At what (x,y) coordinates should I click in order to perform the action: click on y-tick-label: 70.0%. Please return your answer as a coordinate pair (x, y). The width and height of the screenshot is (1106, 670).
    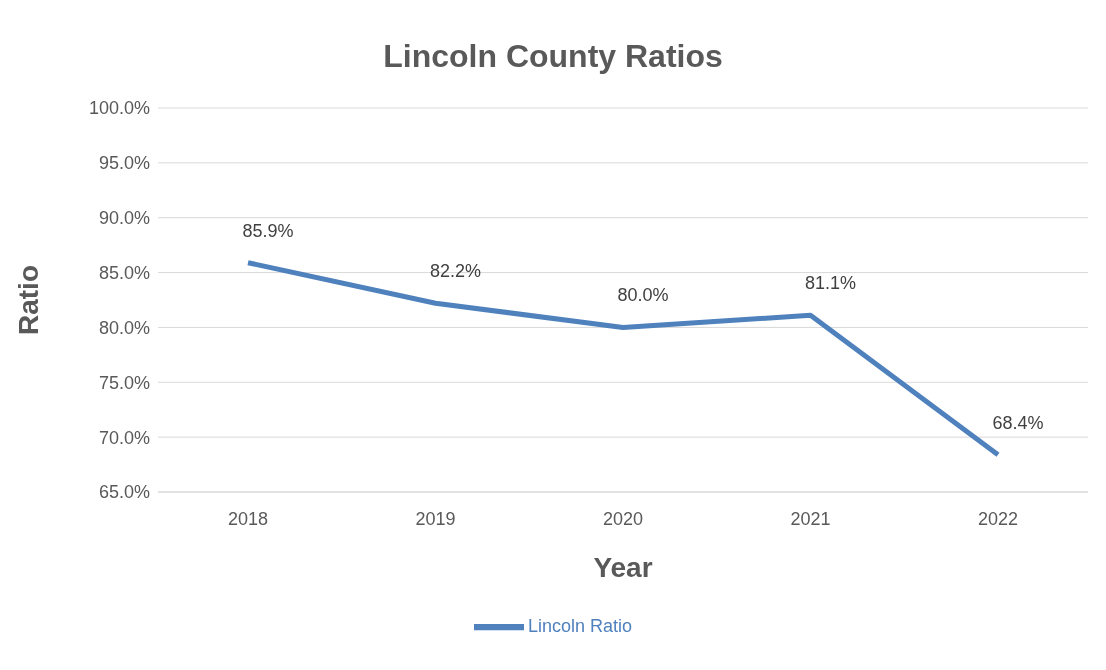
    Looking at the image, I should click on (124, 437).